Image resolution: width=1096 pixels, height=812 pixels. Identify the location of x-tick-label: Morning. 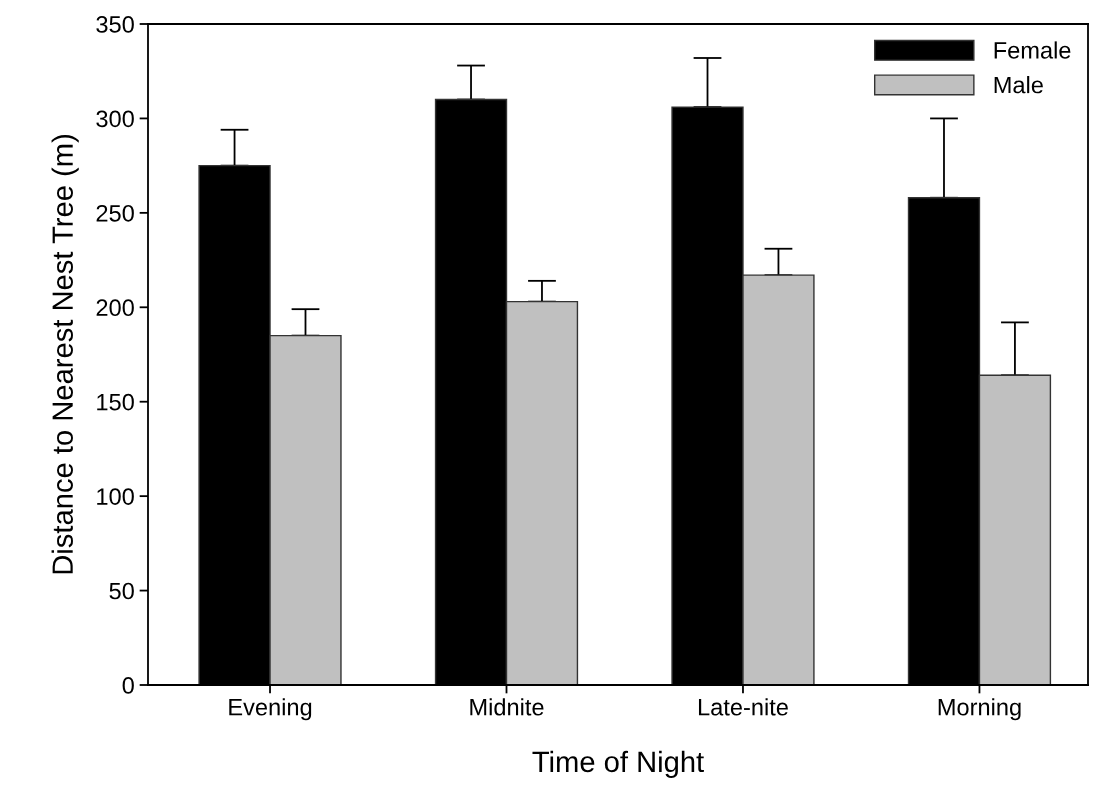
(979, 709).